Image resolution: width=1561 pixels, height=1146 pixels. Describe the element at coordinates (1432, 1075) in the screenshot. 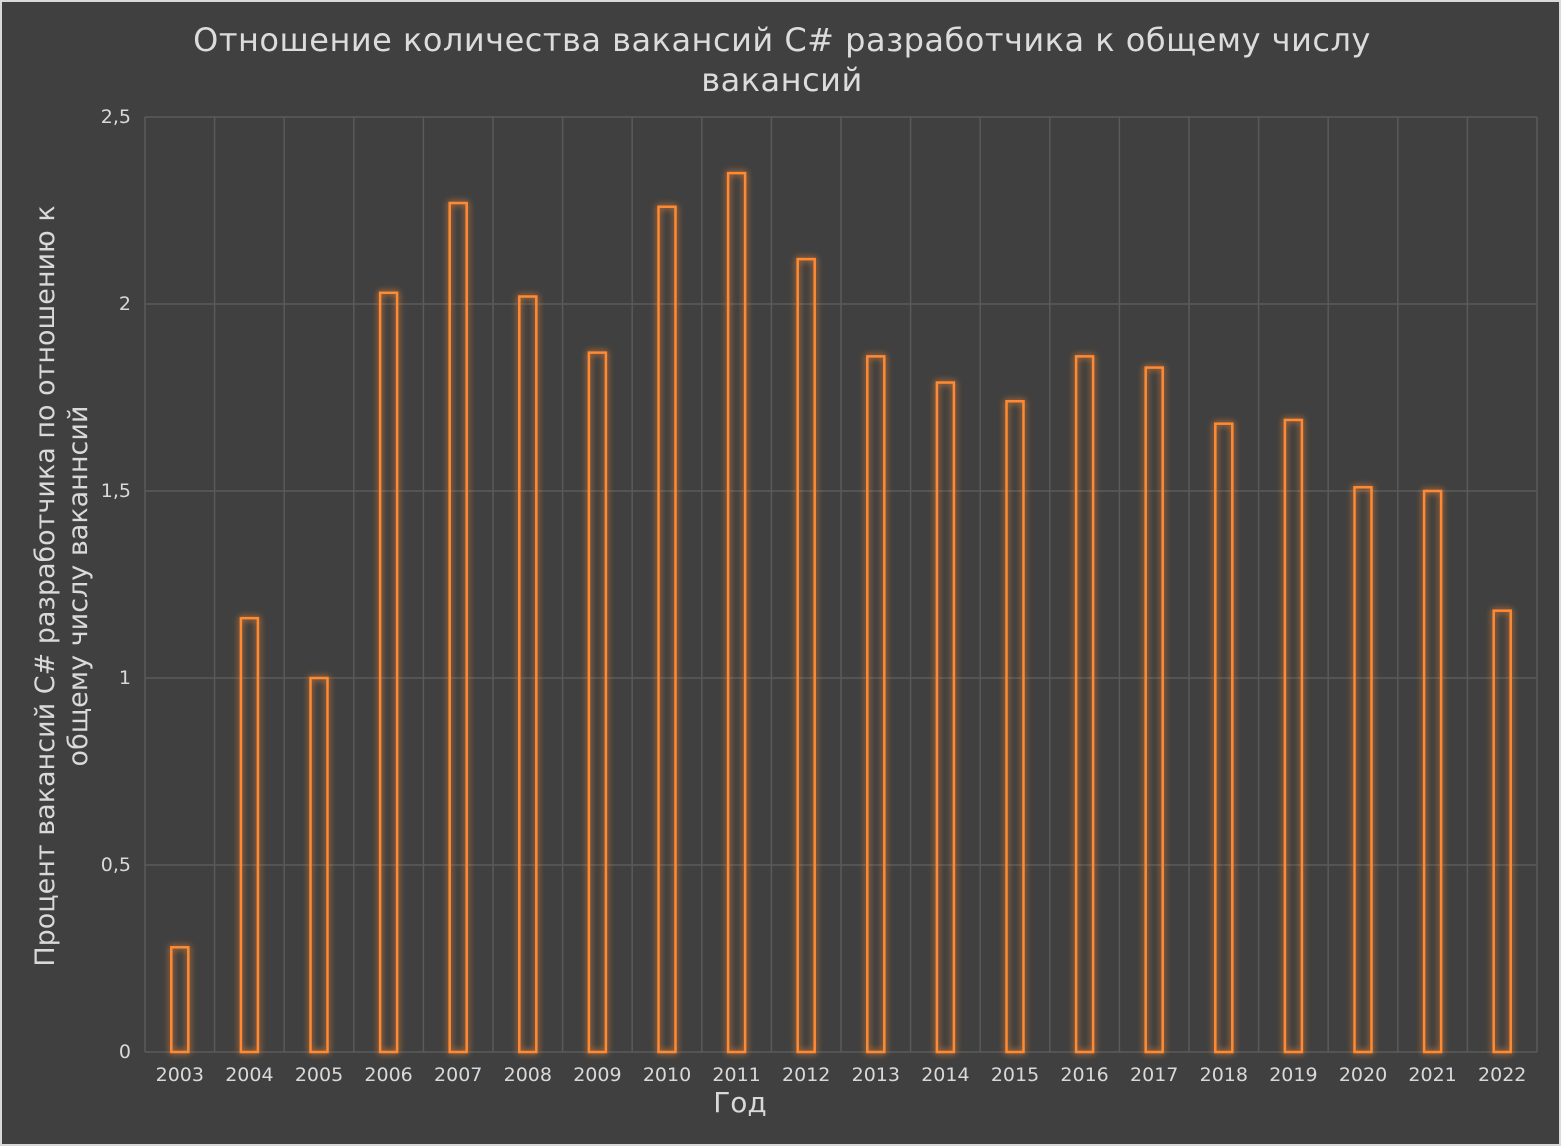

I see `x-tick-label: 2021` at that location.